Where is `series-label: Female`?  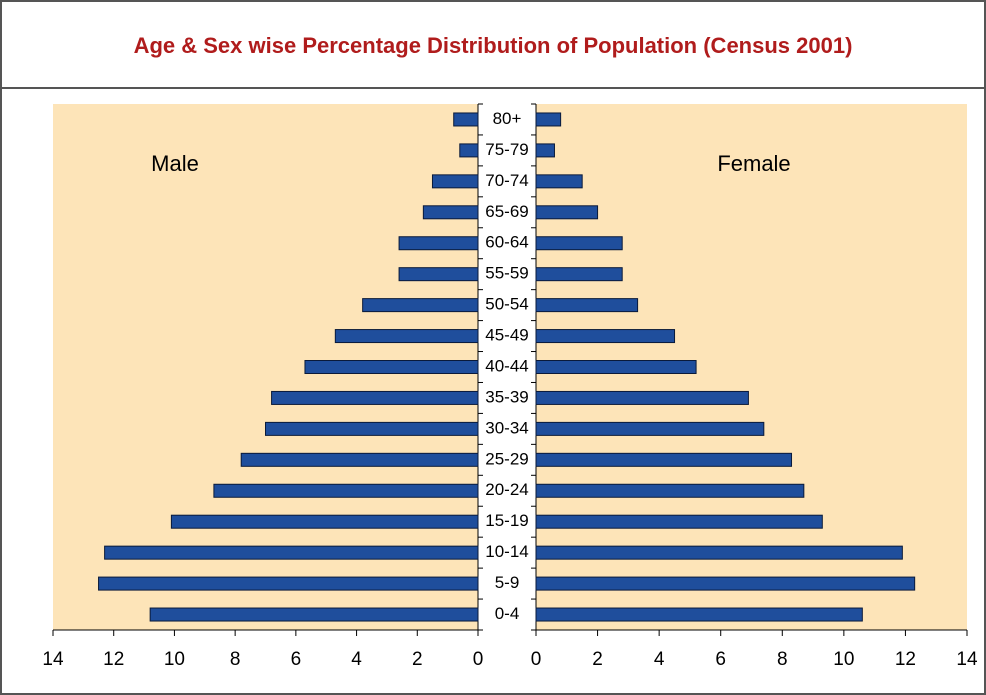
series-label: Female is located at coordinates (753, 163).